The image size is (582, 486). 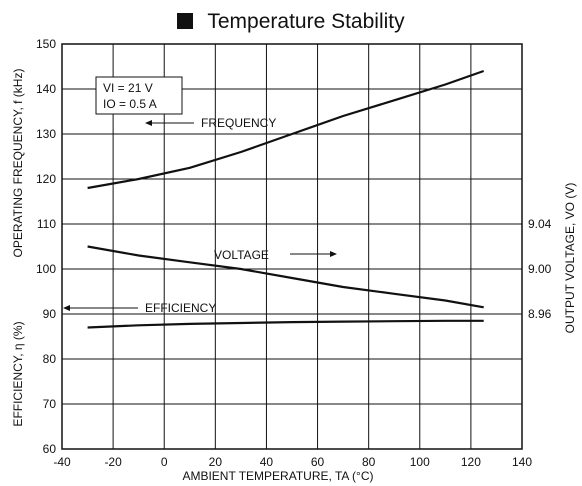 I want to click on series-line-voltage, so click(x=285, y=277).